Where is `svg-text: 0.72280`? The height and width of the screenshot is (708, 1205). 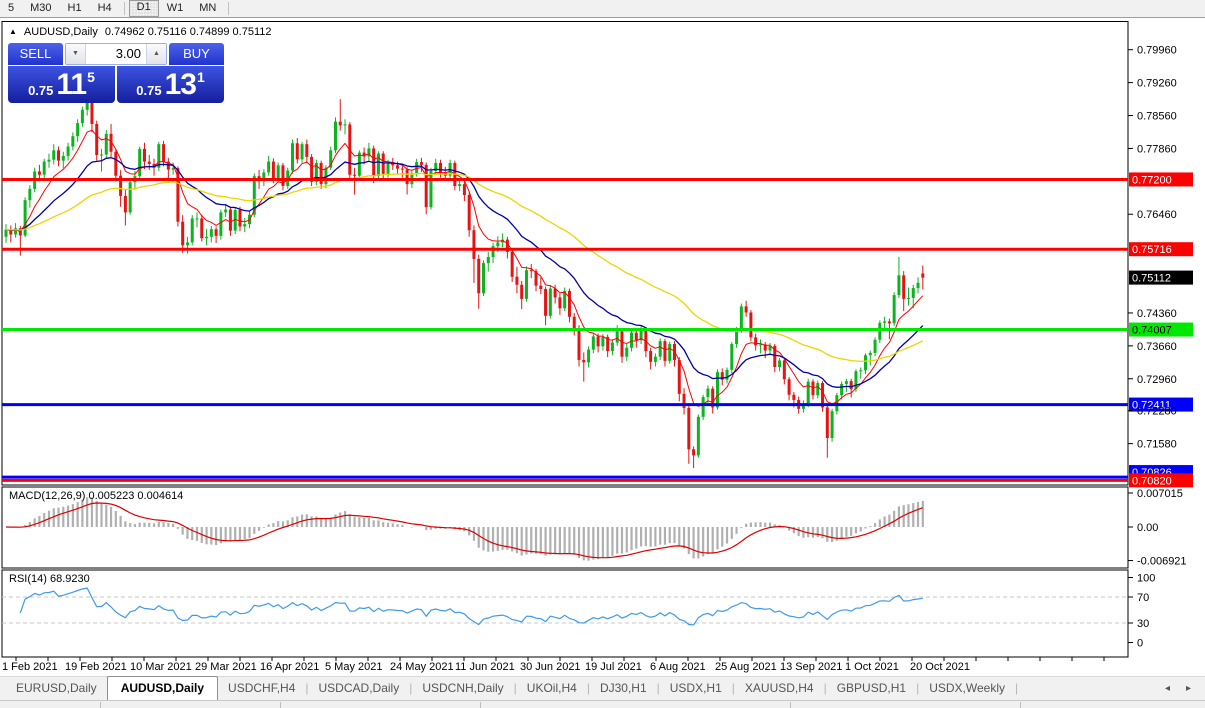
svg-text: 0.72280 is located at coordinates (1157, 412).